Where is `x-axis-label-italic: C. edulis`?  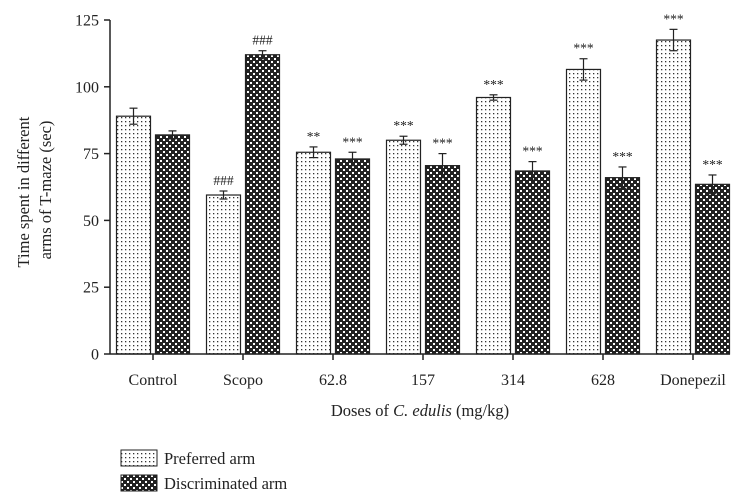
x-axis-label-italic: C. edulis is located at coordinates (422, 410).